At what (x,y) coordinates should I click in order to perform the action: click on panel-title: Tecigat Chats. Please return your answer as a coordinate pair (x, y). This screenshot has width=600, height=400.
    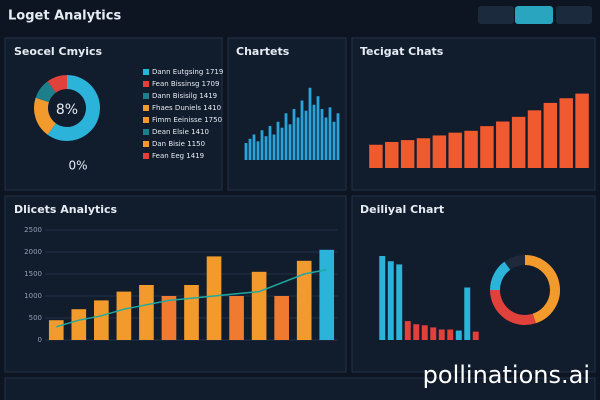
    Looking at the image, I should click on (402, 51).